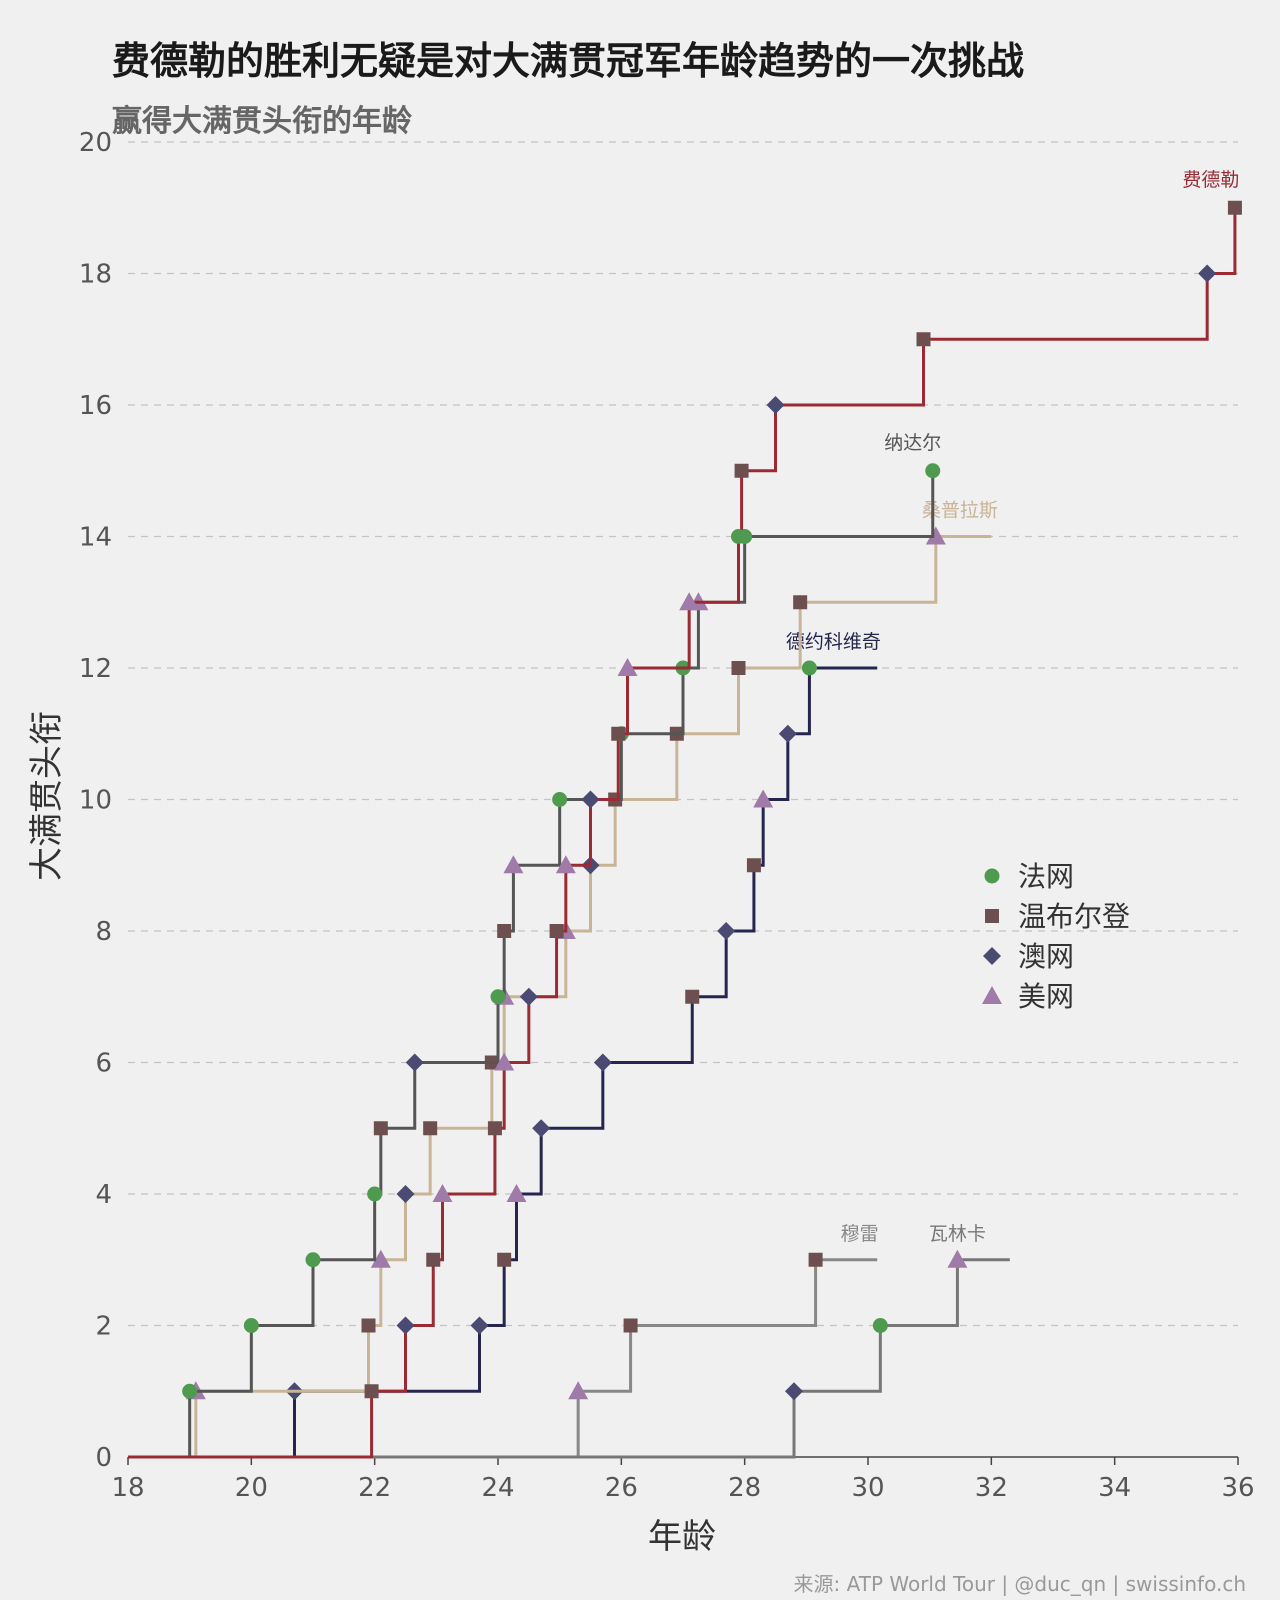 Image resolution: width=1280 pixels, height=1600 pixels. I want to click on x-tick-label-28: 28, so click(744, 1488).